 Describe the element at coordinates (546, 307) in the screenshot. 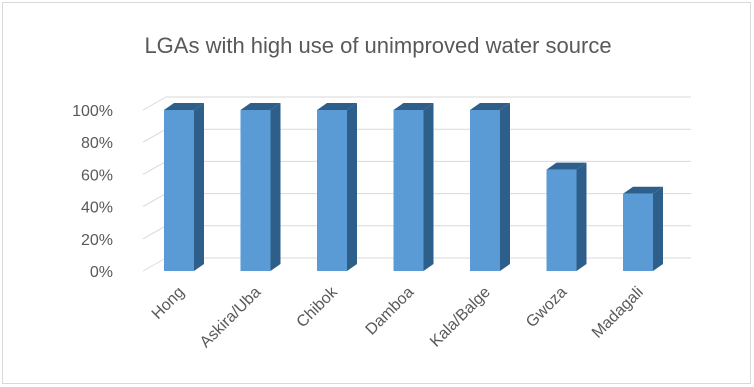

I see `x-category-label: Gwoza` at that location.